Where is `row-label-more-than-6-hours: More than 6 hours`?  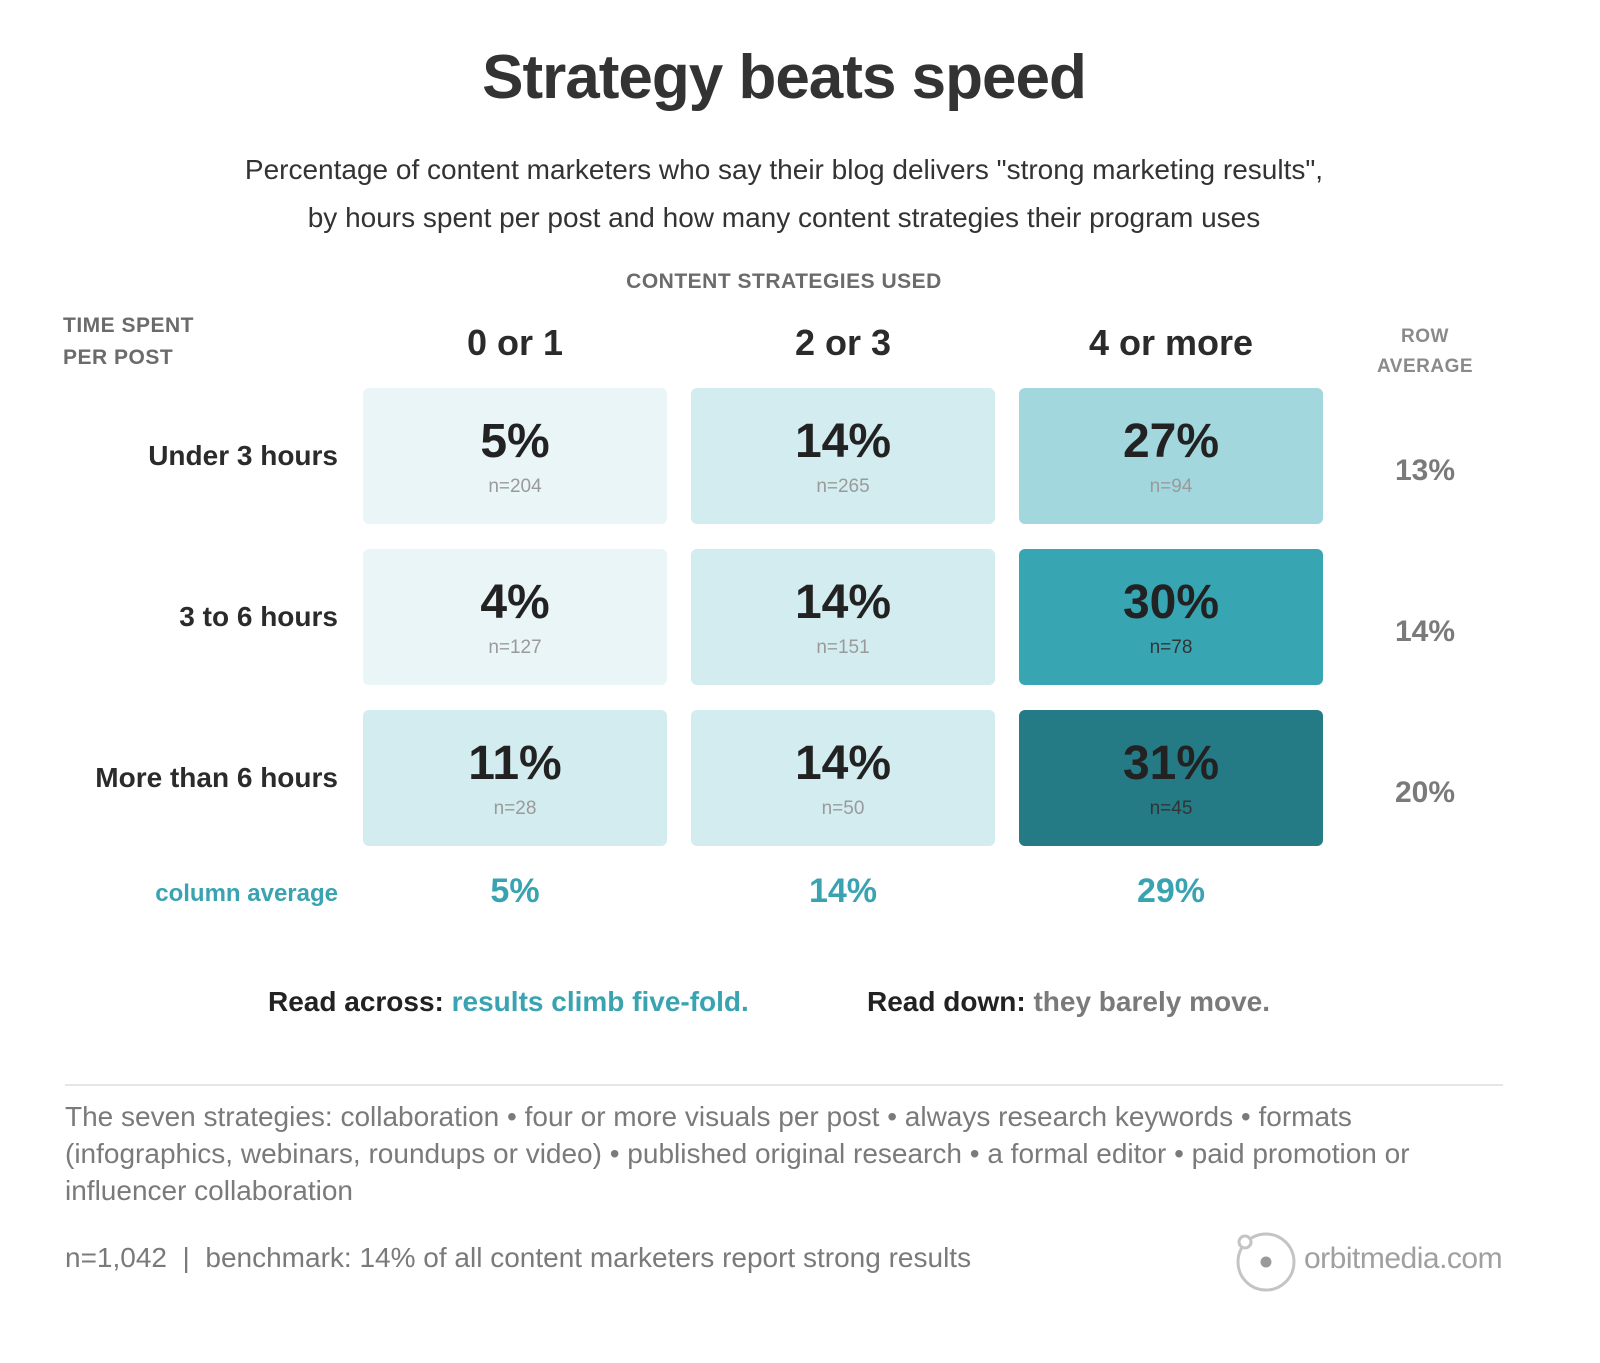 row-label-more-than-6-hours: More than 6 hours is located at coordinates (216, 777).